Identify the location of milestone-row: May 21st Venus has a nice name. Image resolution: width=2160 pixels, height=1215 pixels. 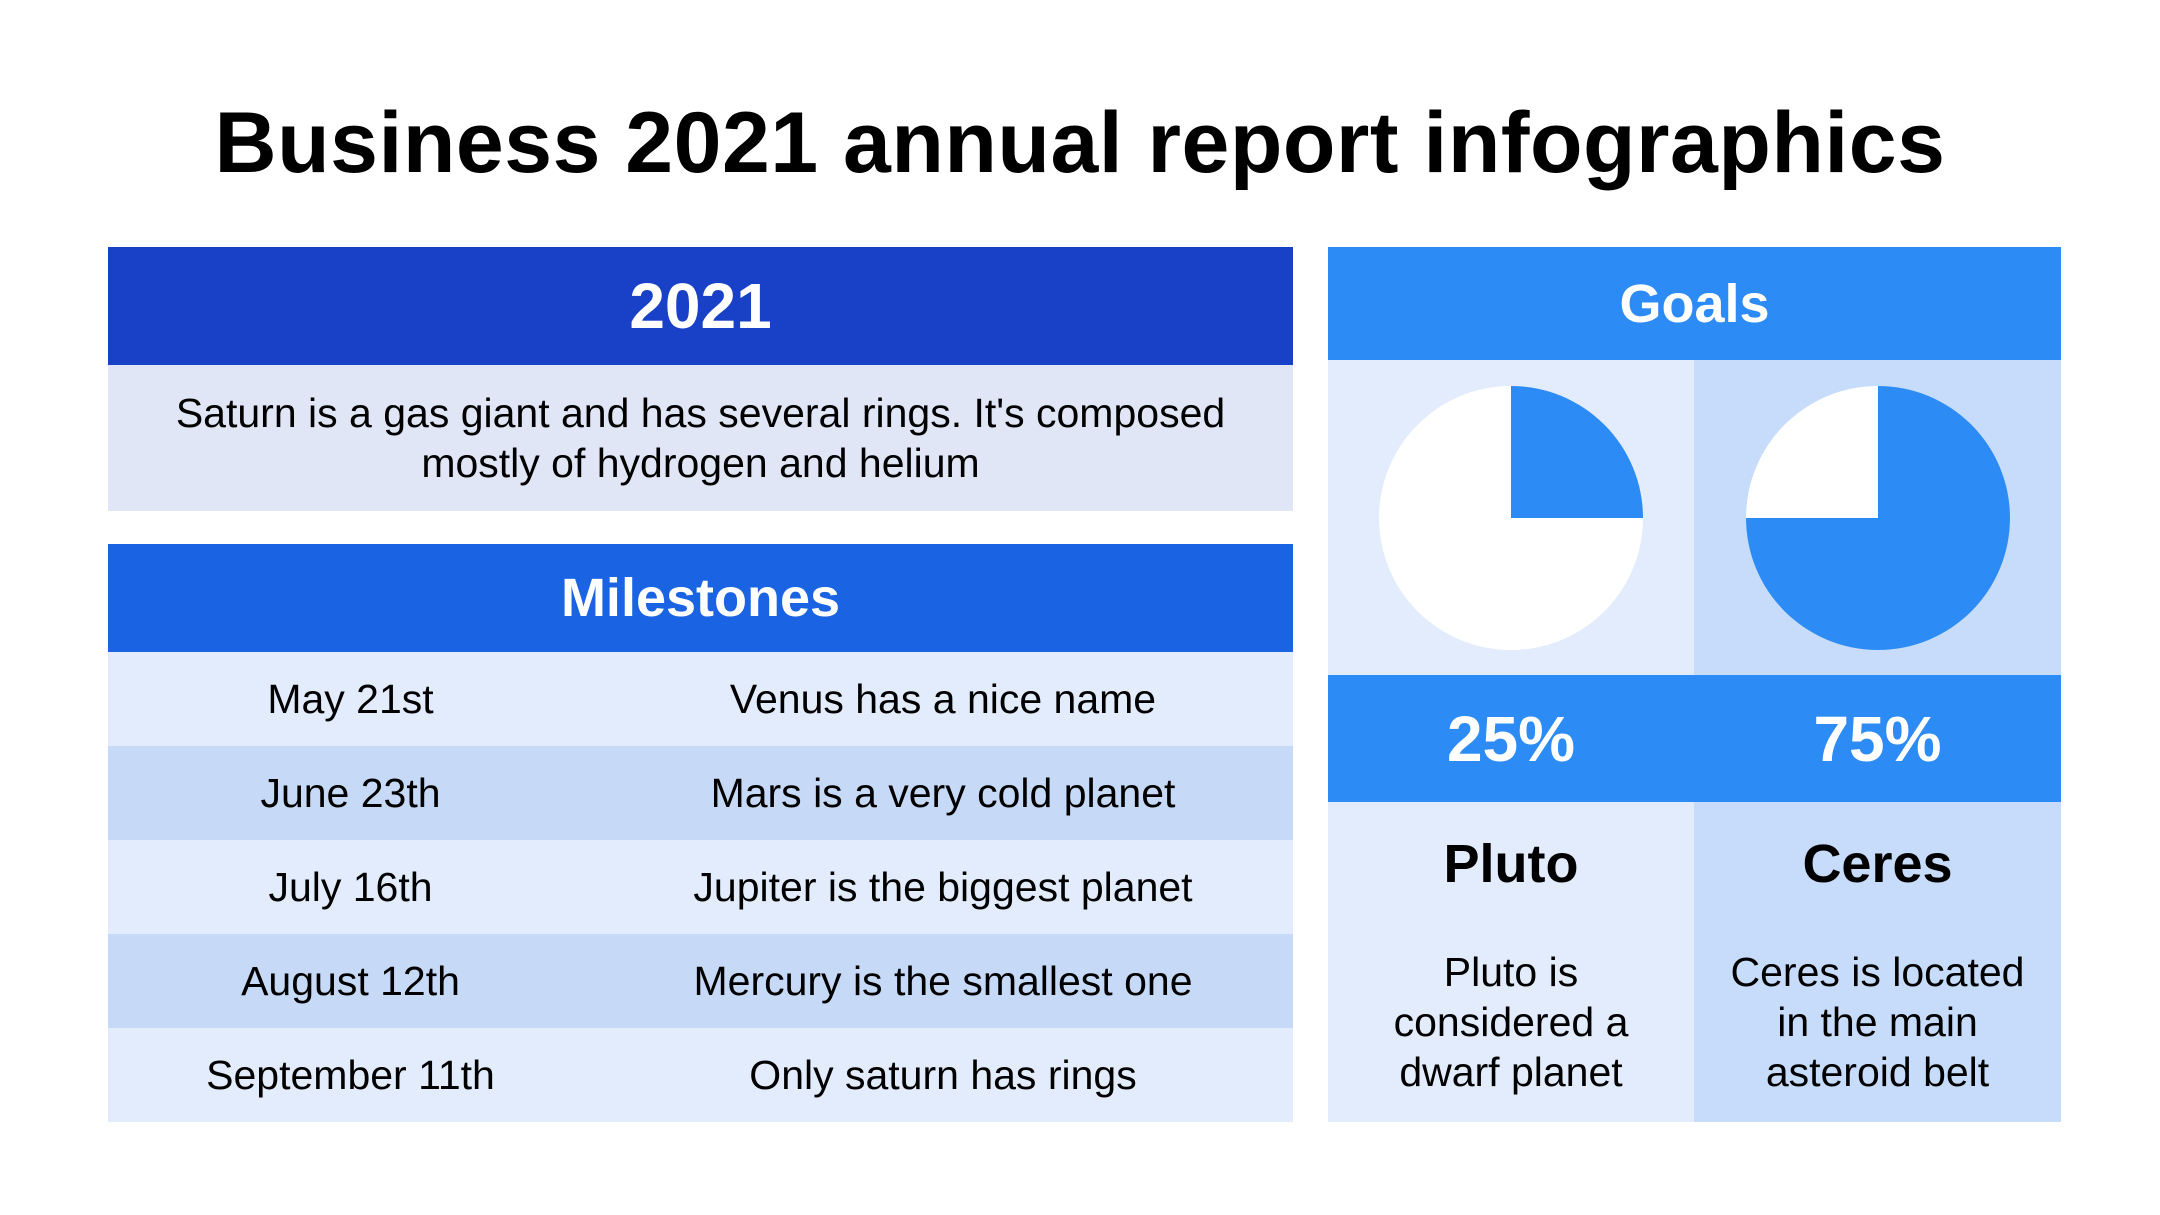
(700, 699).